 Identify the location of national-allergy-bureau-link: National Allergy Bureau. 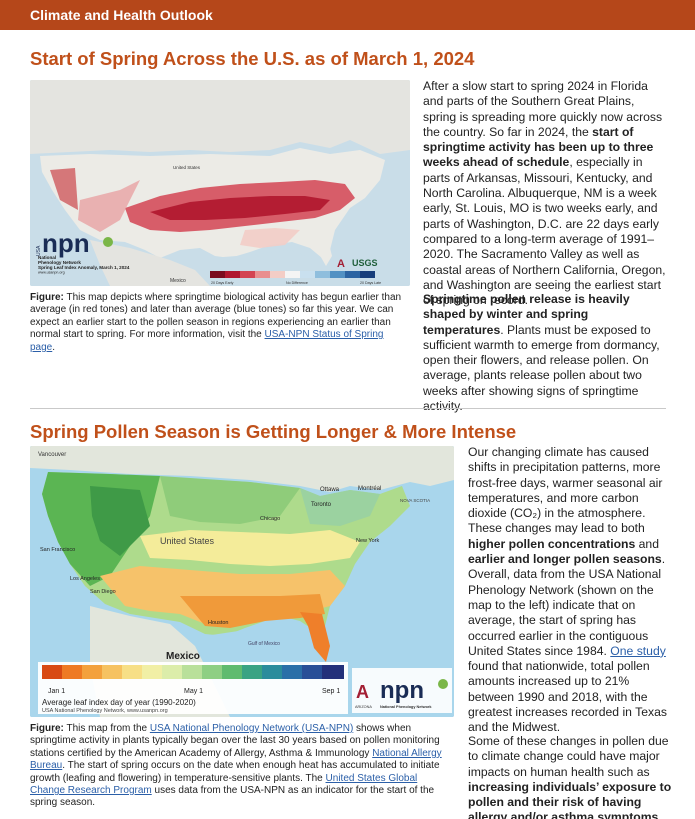
(236, 759).